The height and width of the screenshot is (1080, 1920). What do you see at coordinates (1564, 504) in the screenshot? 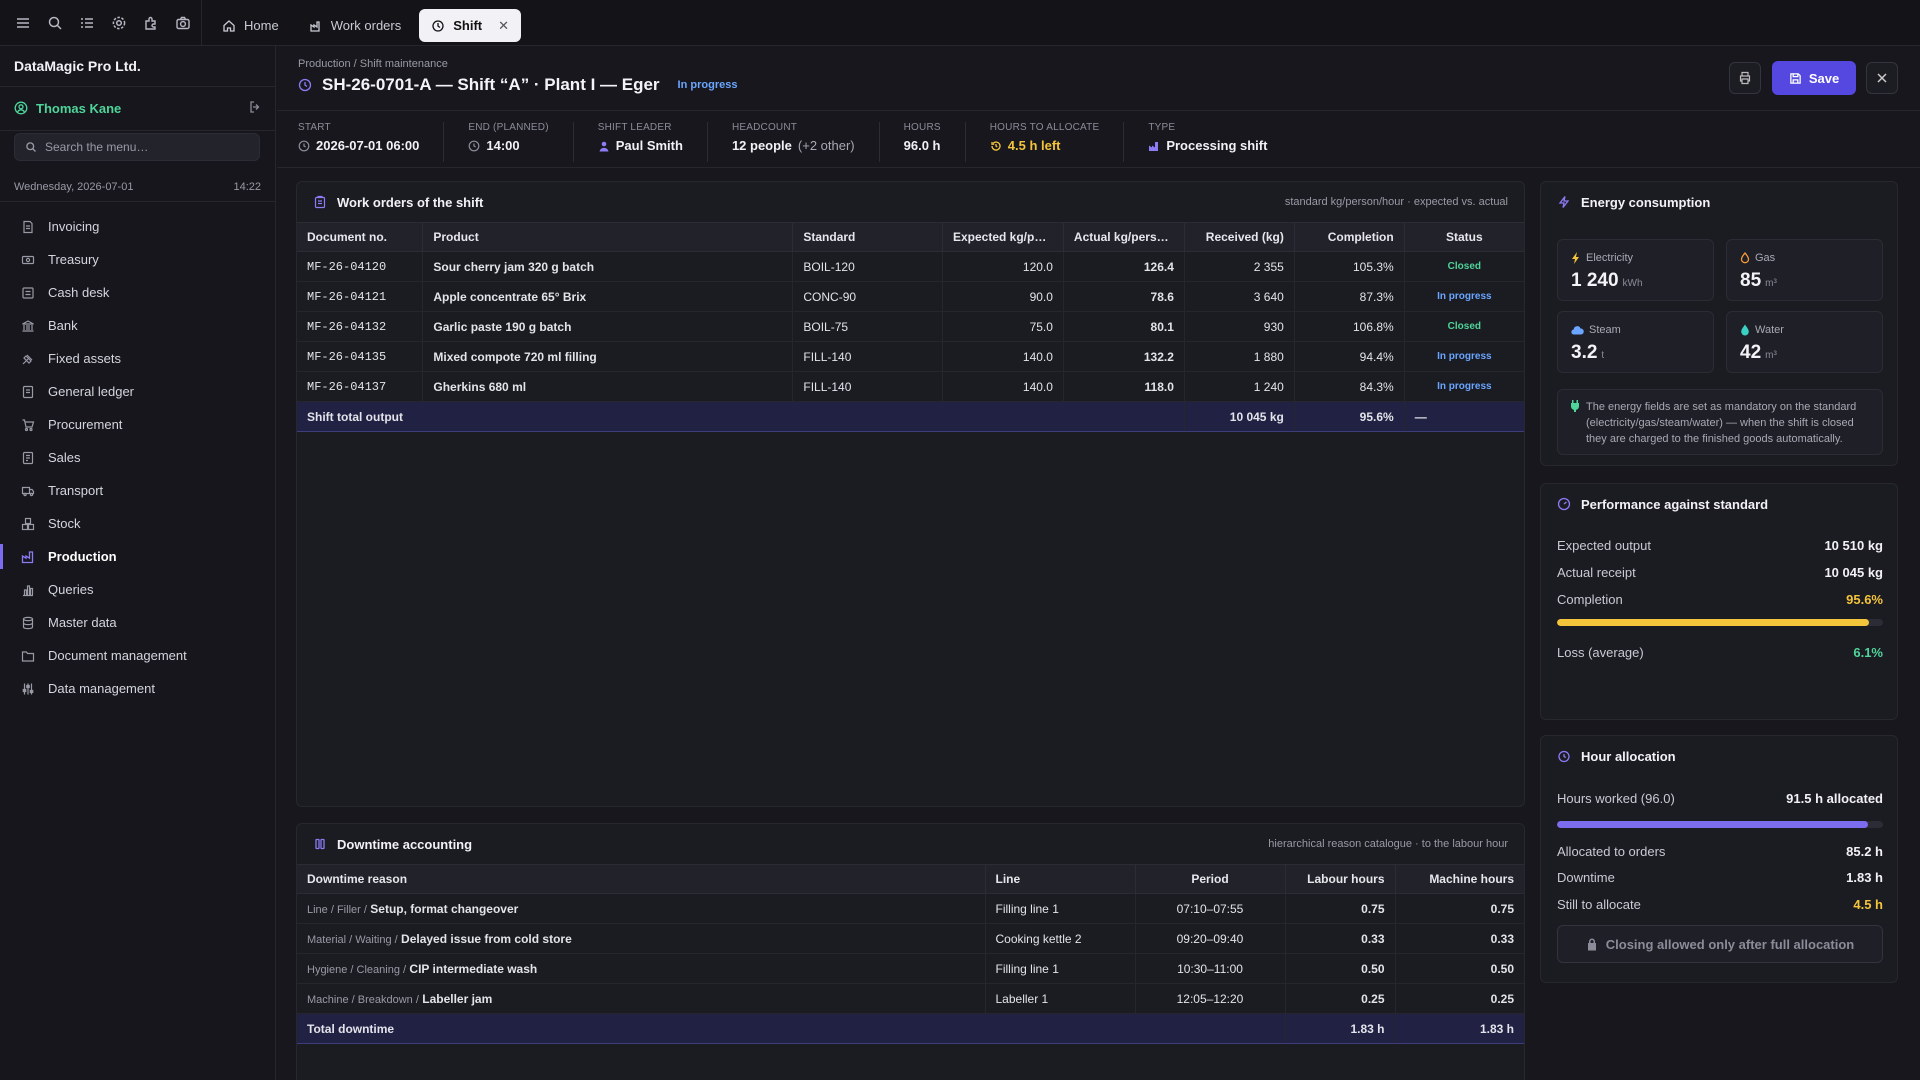
I see `gauge-icon` at bounding box center [1564, 504].